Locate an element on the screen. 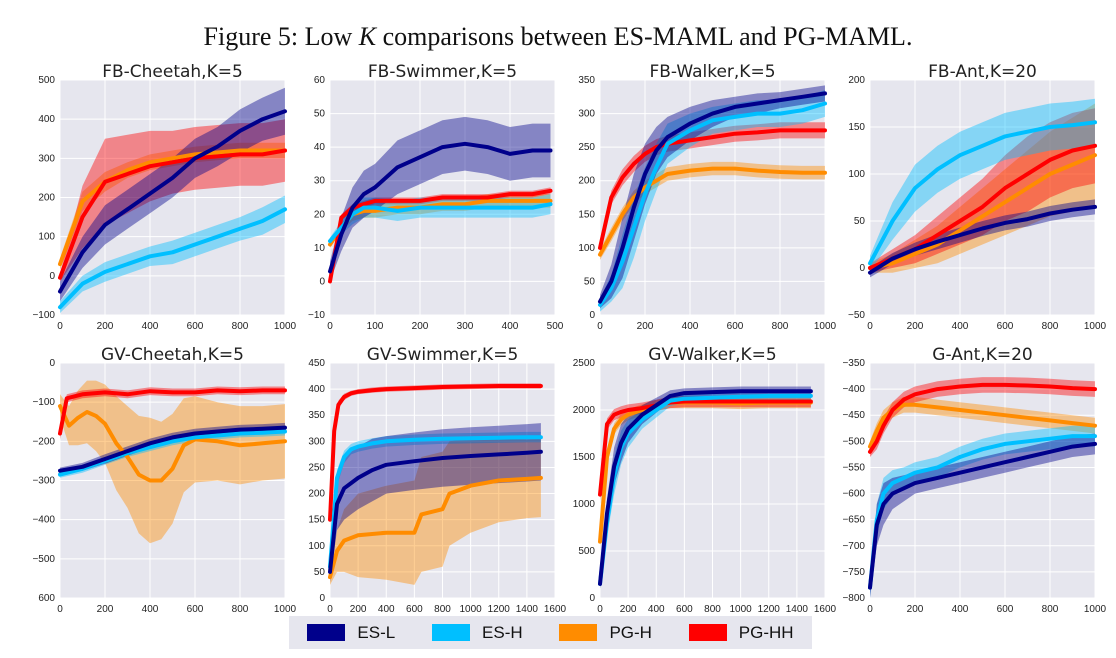  chart-fb-swimmer-k-5-ytick-label: 40 is located at coordinates (320, 147).